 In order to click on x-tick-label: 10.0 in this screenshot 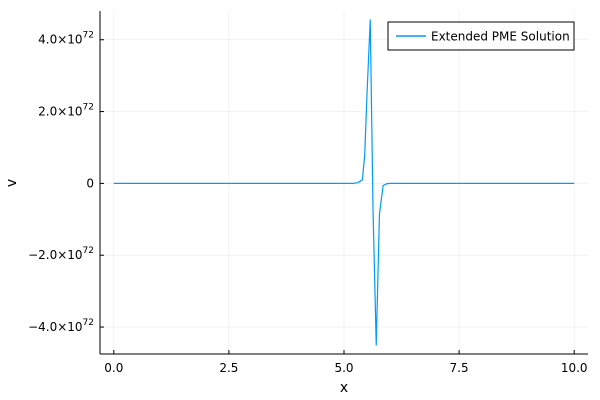, I will do `click(574, 368)`.